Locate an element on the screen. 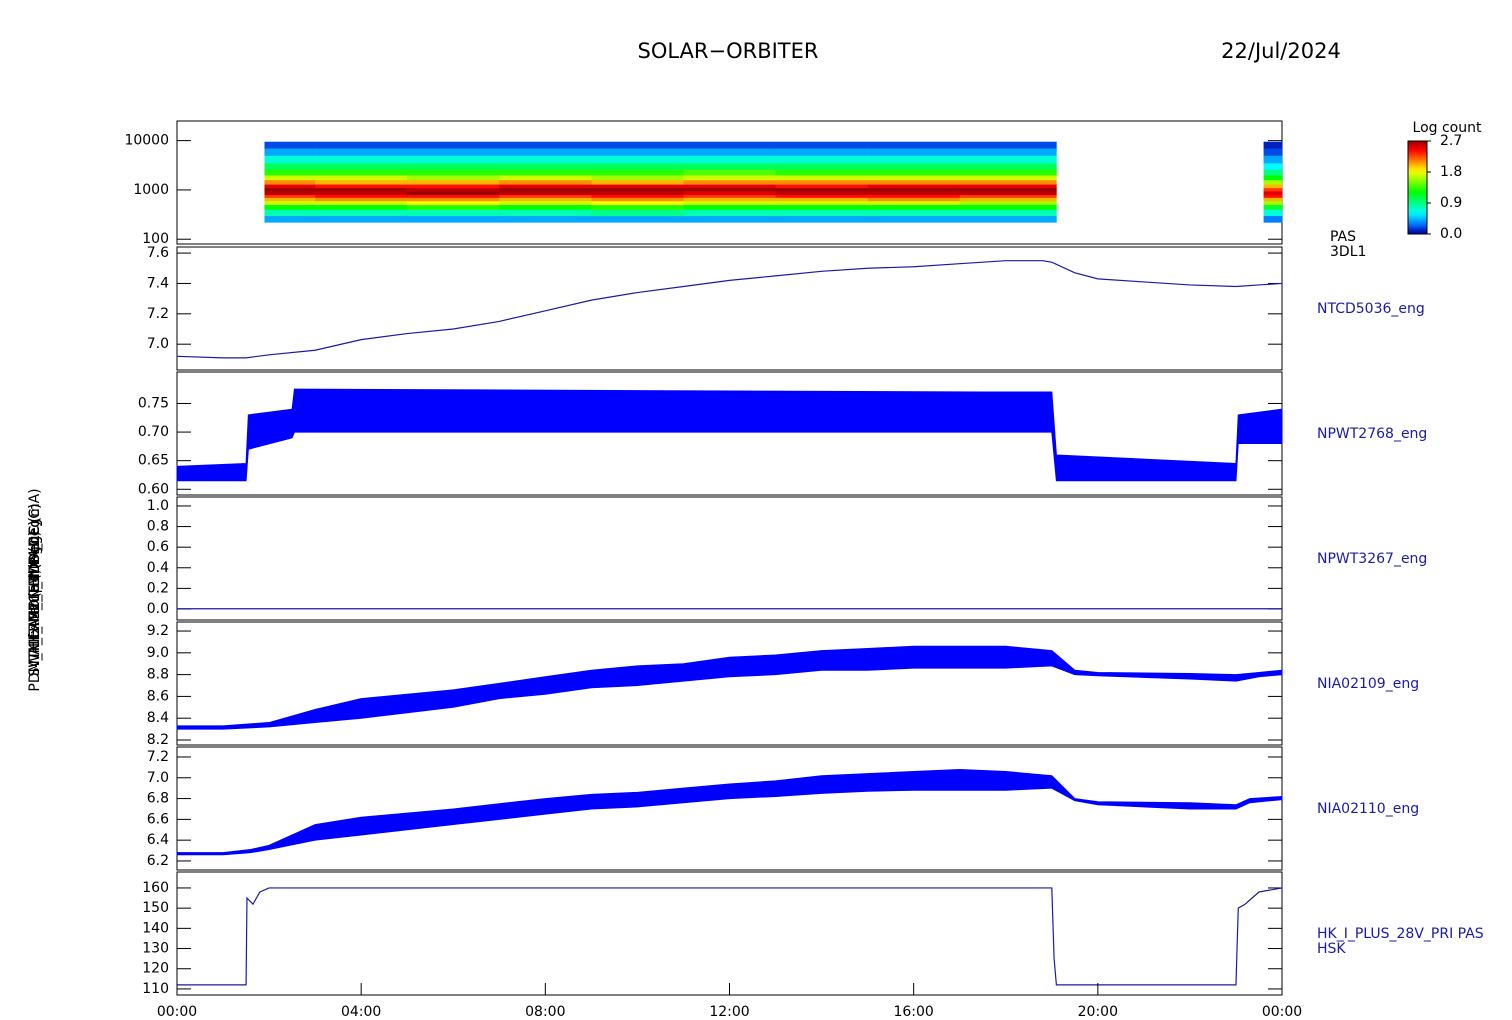 This screenshot has width=1512, height=1020. y-tick-label: 8.4 is located at coordinates (158, 718).